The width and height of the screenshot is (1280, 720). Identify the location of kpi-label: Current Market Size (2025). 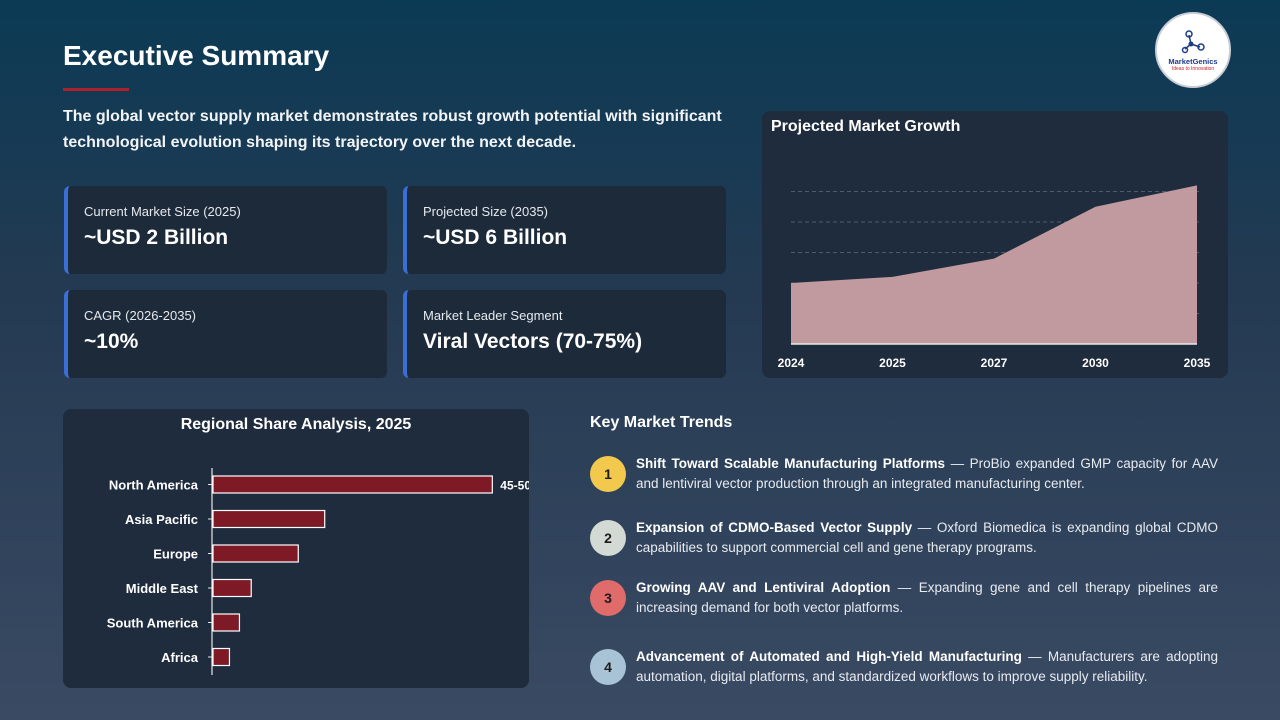
(162, 211).